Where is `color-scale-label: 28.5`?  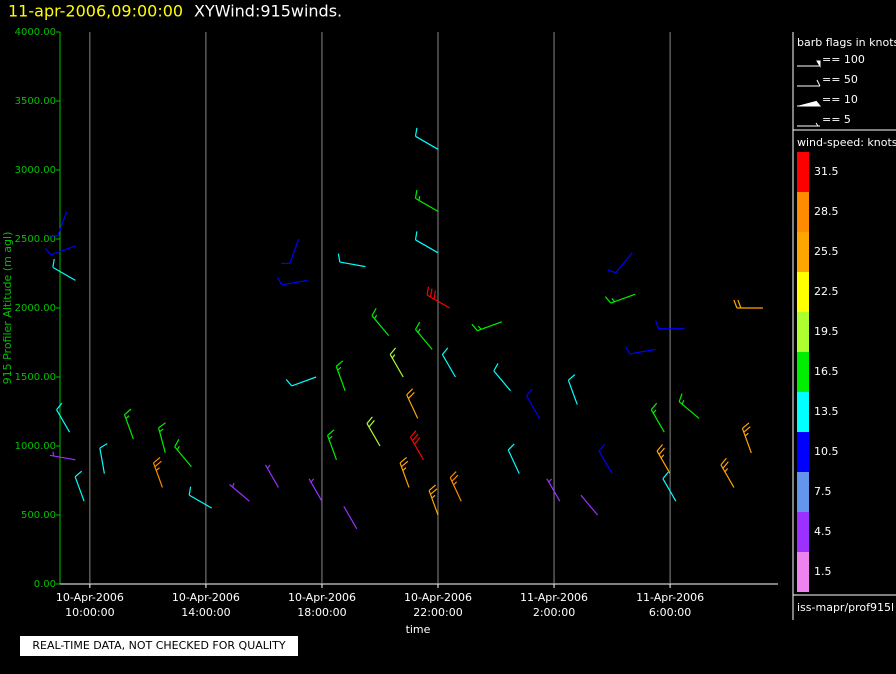
color-scale-label: 28.5 is located at coordinates (826, 211).